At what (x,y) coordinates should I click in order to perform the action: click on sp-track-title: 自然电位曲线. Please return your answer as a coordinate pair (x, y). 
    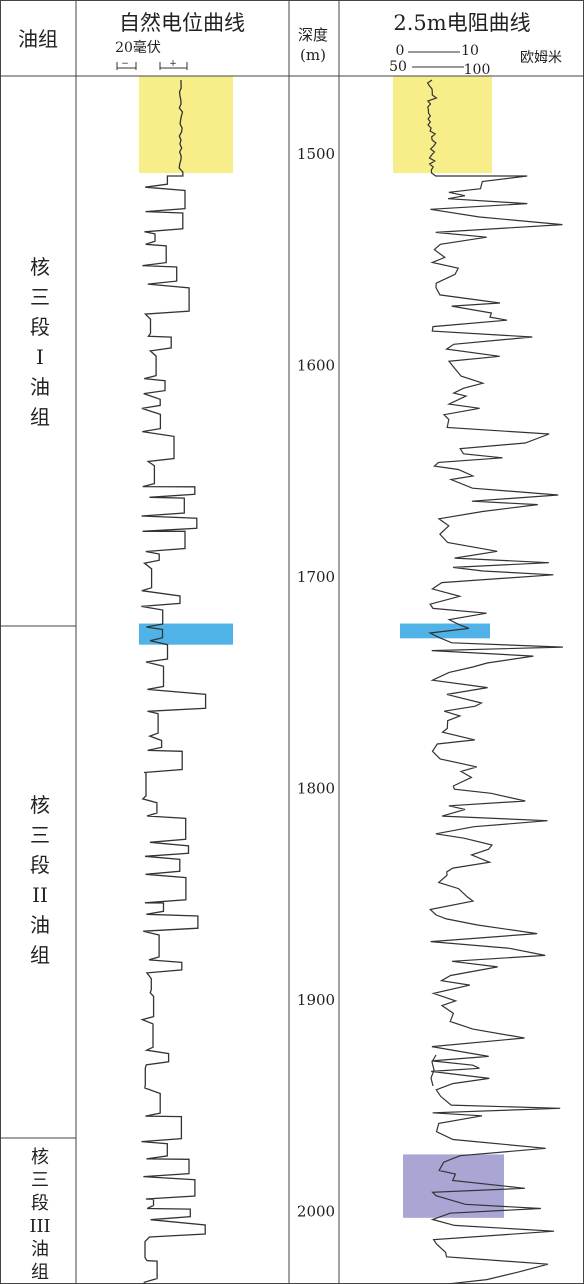
    Looking at the image, I should click on (182, 23).